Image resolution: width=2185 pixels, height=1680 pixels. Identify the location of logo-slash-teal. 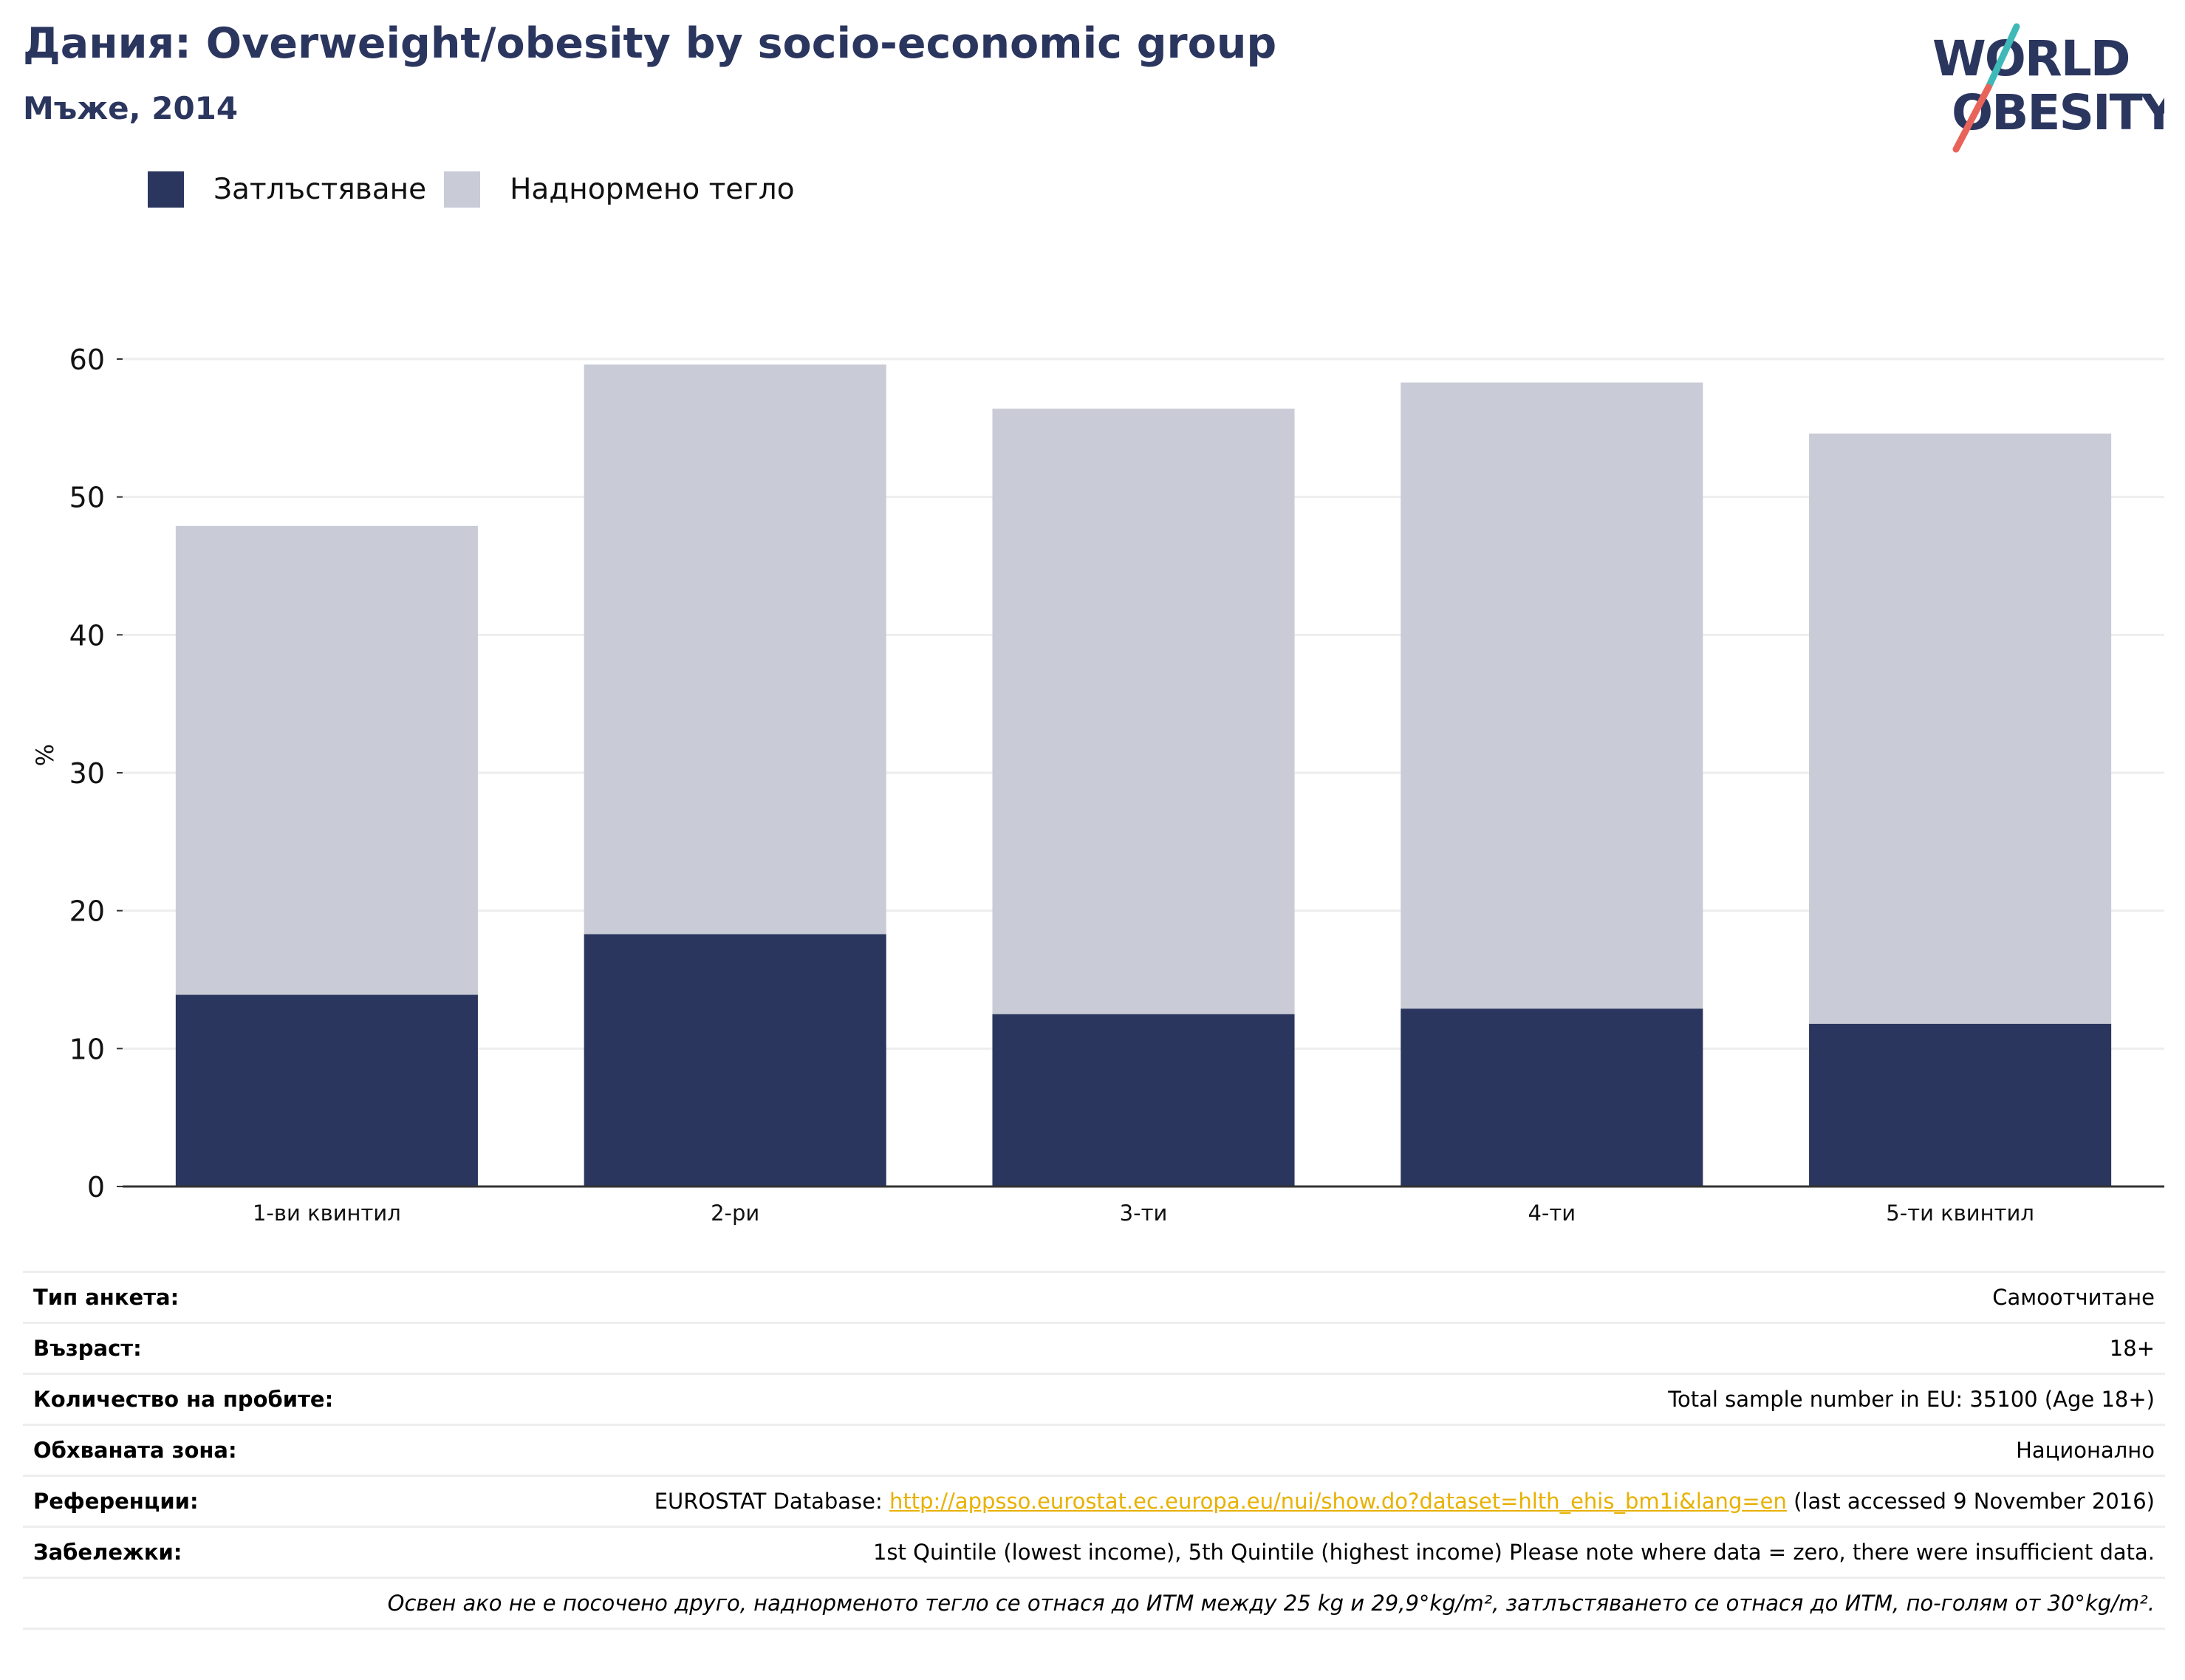
(2002, 57).